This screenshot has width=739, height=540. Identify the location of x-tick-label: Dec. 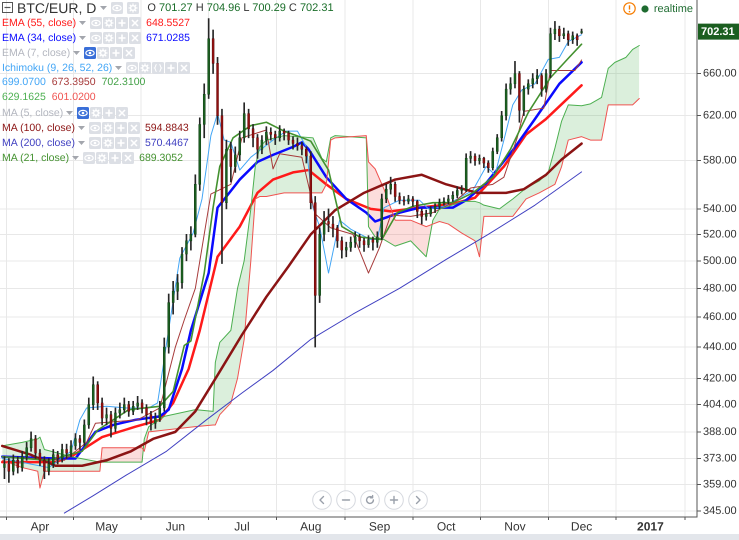
(581, 527).